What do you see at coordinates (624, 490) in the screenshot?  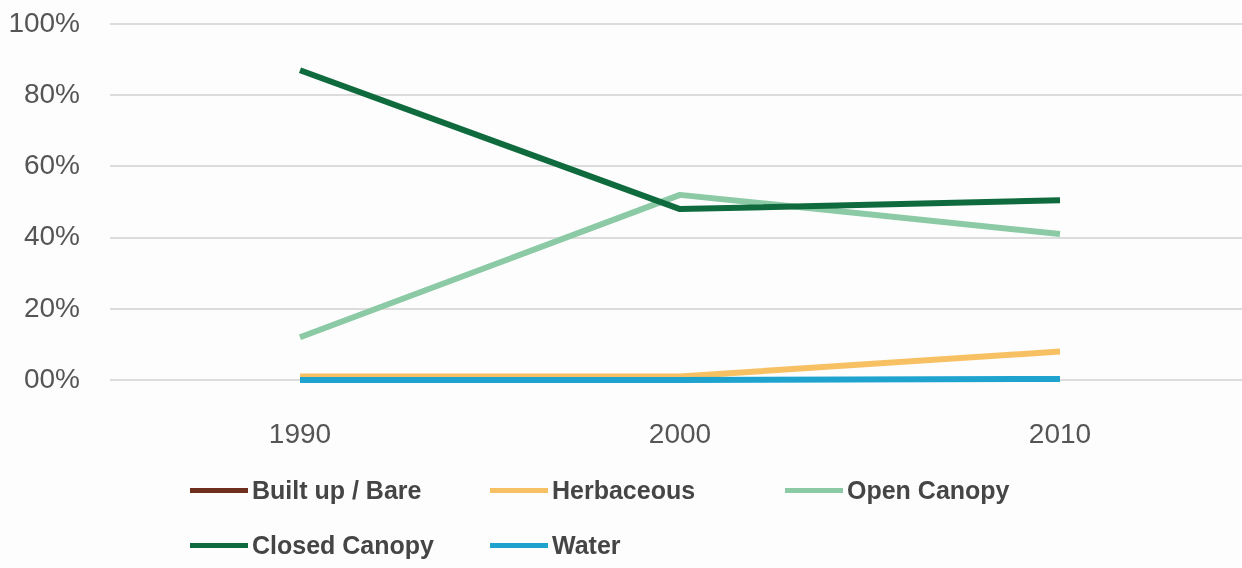 I see `legend-label: Herbaceous` at bounding box center [624, 490].